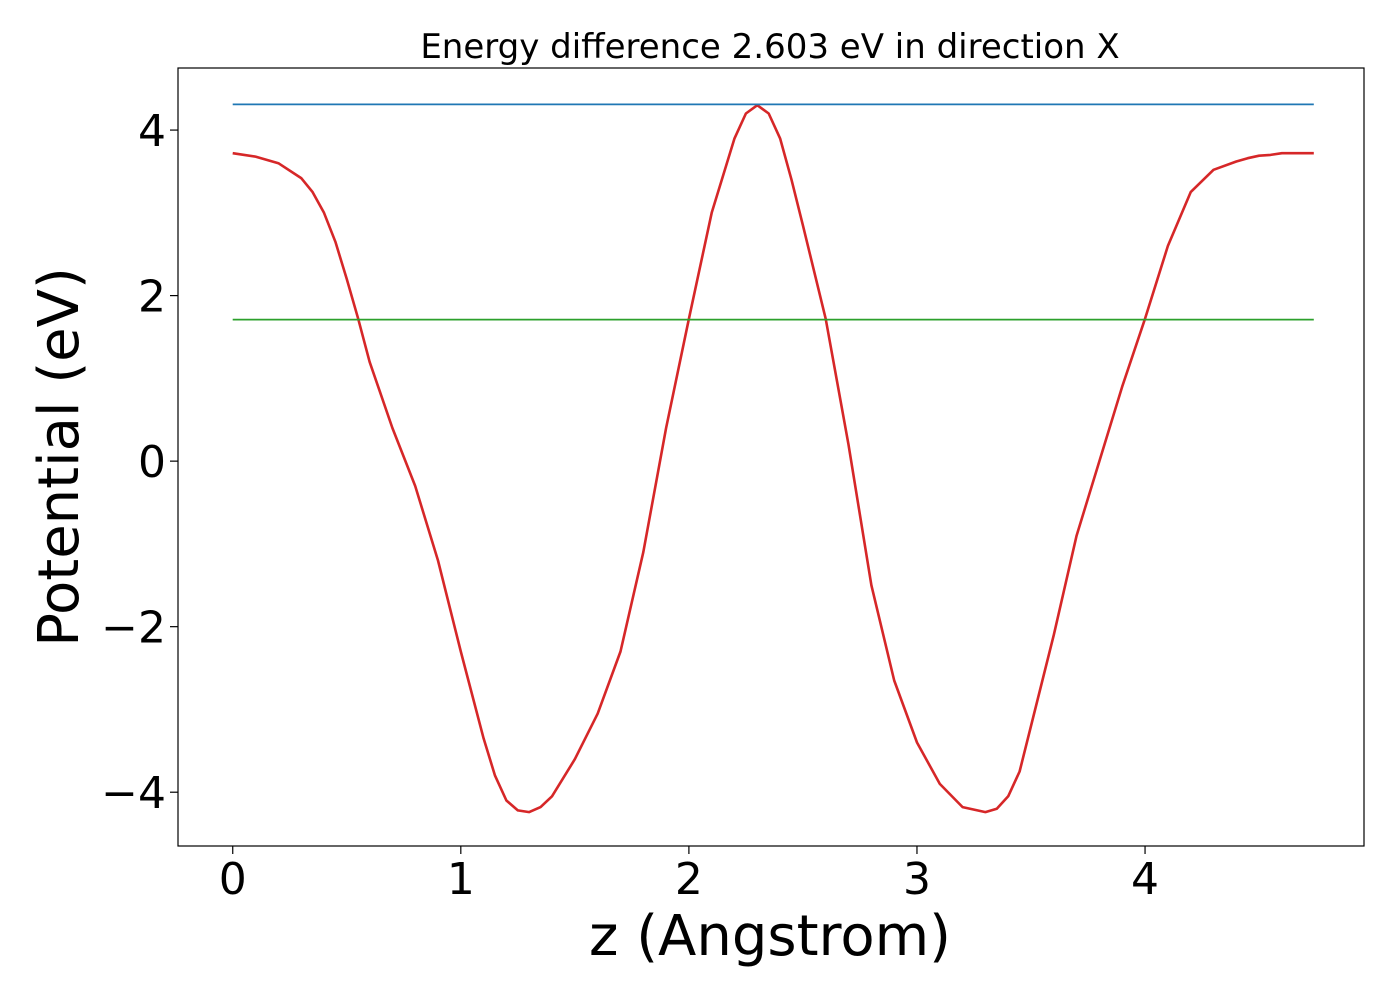 This screenshot has width=1400, height=1004. Describe the element at coordinates (59, 457) in the screenshot. I see `y-axis-label: Potential (eV)` at that location.